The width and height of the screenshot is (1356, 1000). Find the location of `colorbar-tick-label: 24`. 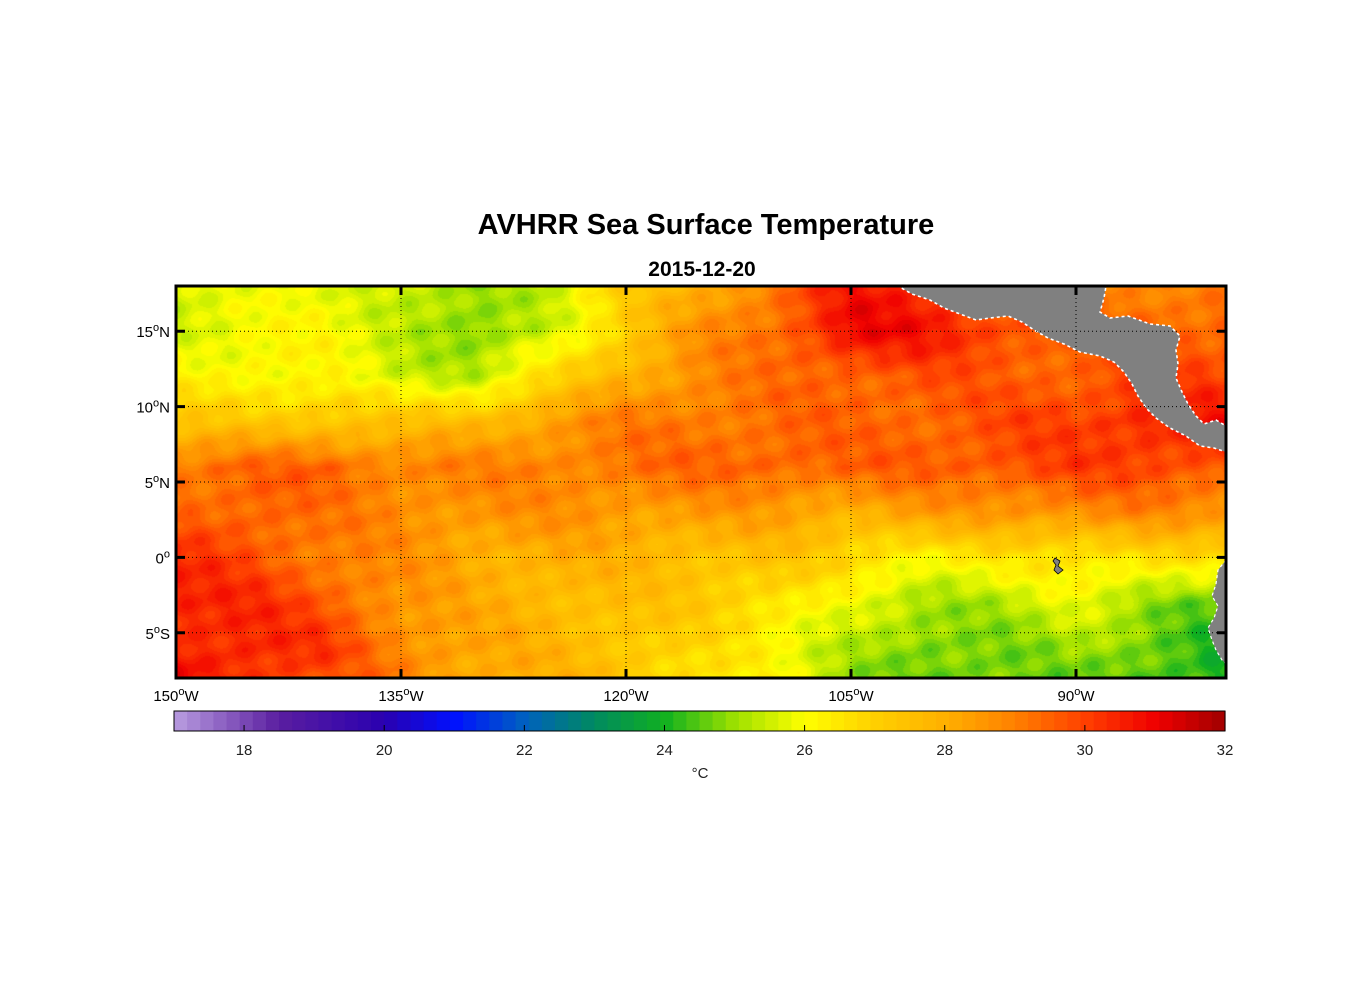

colorbar-tick-label: 24 is located at coordinates (664, 750).